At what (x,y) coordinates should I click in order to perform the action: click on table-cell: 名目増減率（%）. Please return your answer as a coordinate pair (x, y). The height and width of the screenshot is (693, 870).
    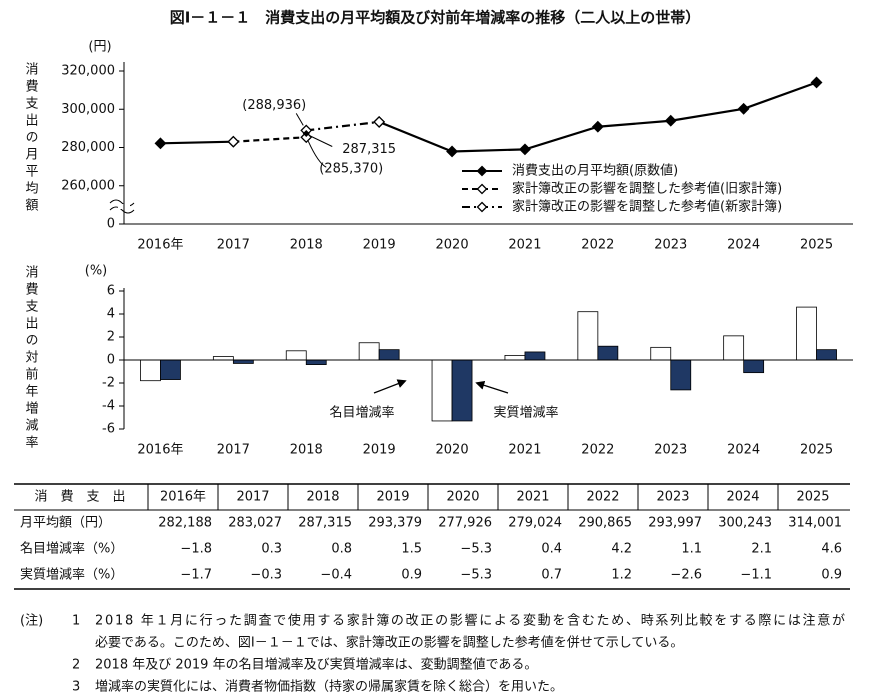
    Looking at the image, I should click on (71, 549).